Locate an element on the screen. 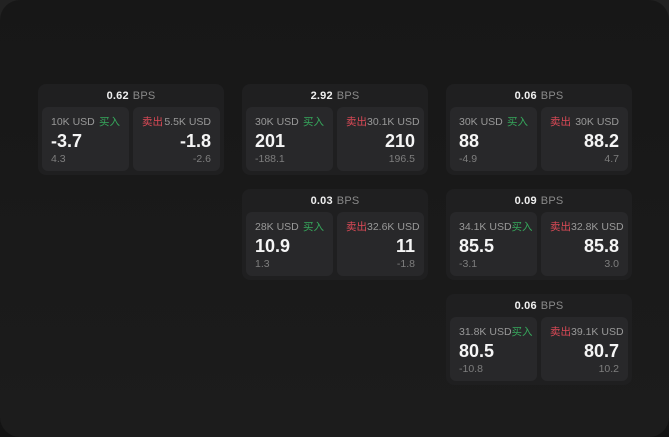 This screenshot has width=669, height=437. buy-panel: 10K USD 买入 -3.7 4.3 is located at coordinates (85, 139).